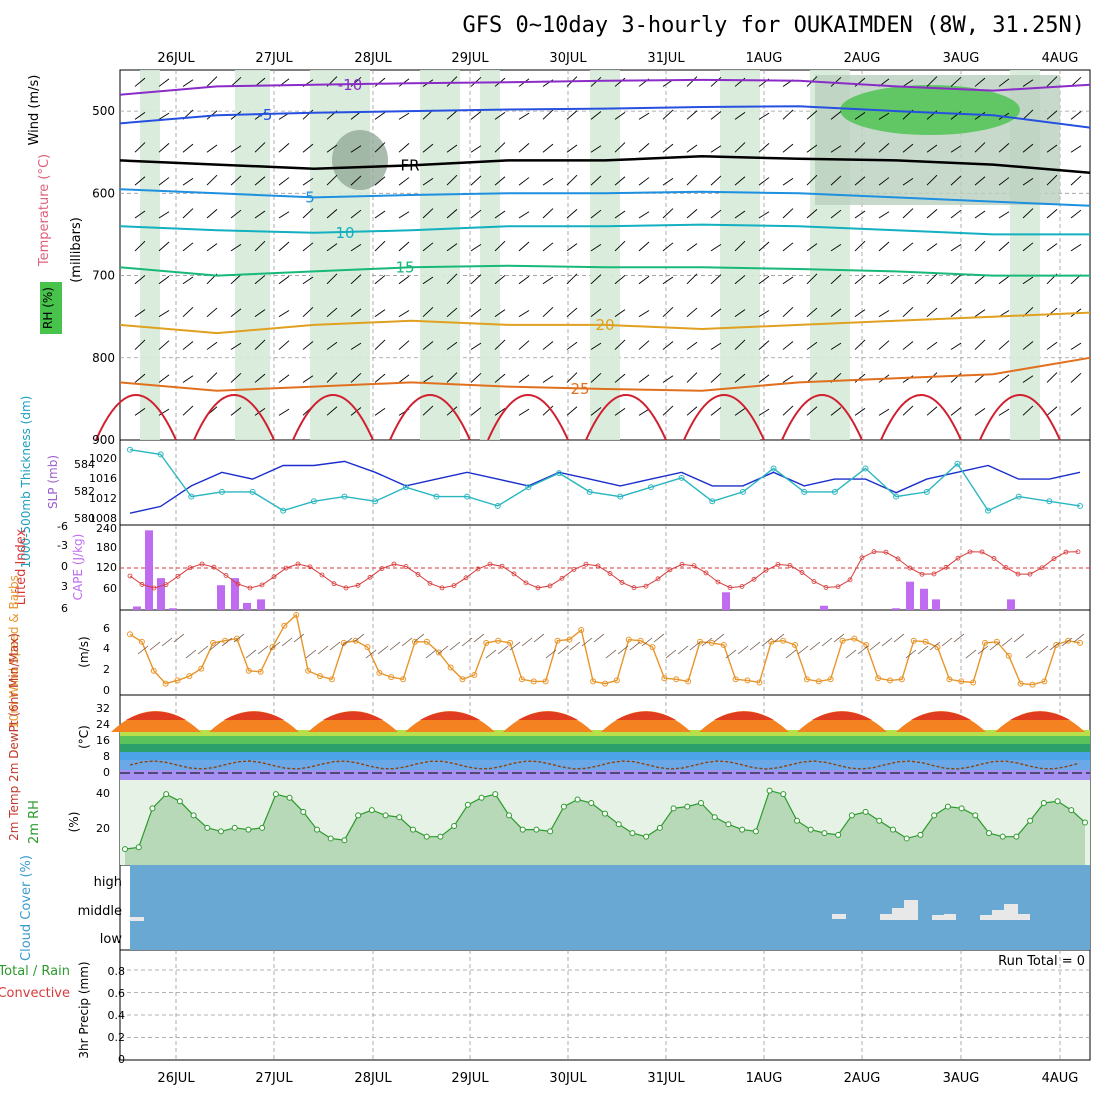  I want to click on temp-contour-label: 10, so click(344, 233).